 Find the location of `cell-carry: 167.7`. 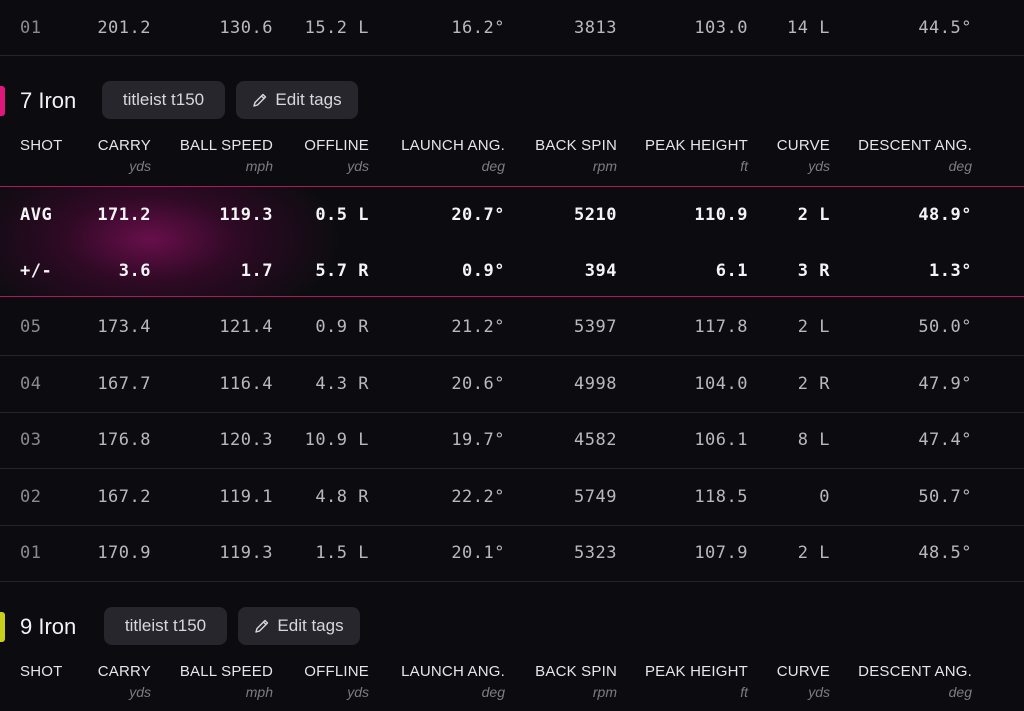

cell-carry: 167.7 is located at coordinates (124, 383).